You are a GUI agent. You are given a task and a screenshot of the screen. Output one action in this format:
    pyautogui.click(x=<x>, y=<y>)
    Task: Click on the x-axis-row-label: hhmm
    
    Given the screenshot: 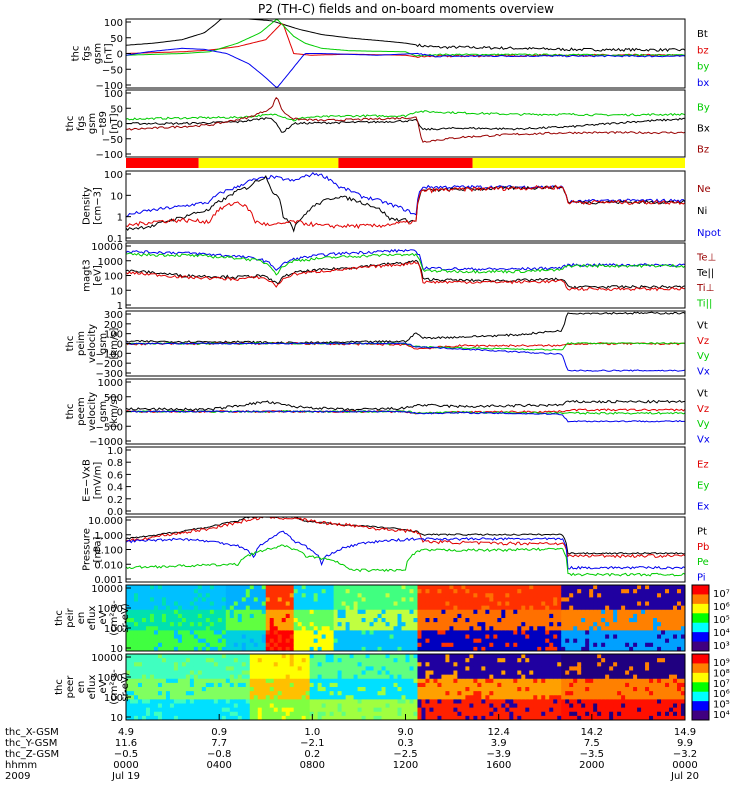 What is the action you would take?
    pyautogui.click(x=21, y=765)
    